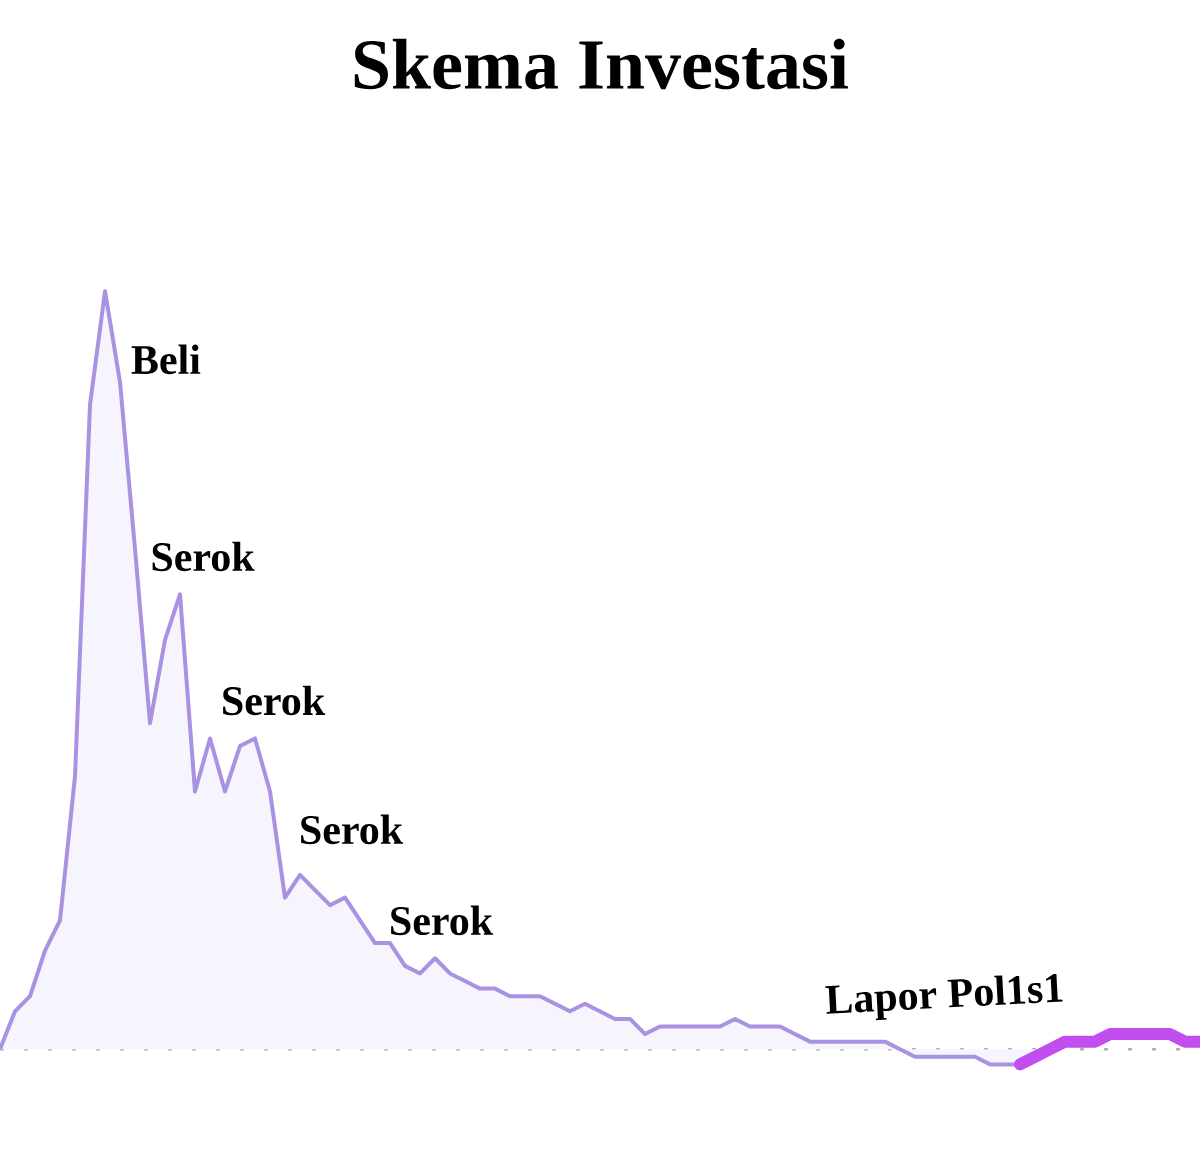  What do you see at coordinates (944, 997) in the screenshot?
I see `annotation: Lapor Pol1s1` at bounding box center [944, 997].